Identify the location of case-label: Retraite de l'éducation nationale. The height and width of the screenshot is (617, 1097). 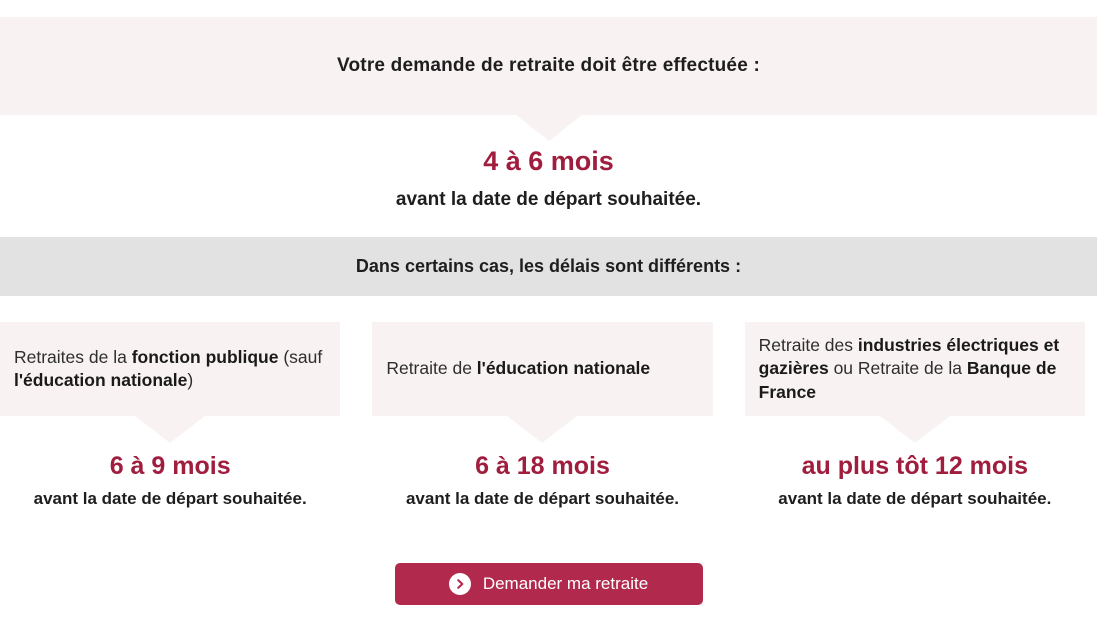
(518, 368).